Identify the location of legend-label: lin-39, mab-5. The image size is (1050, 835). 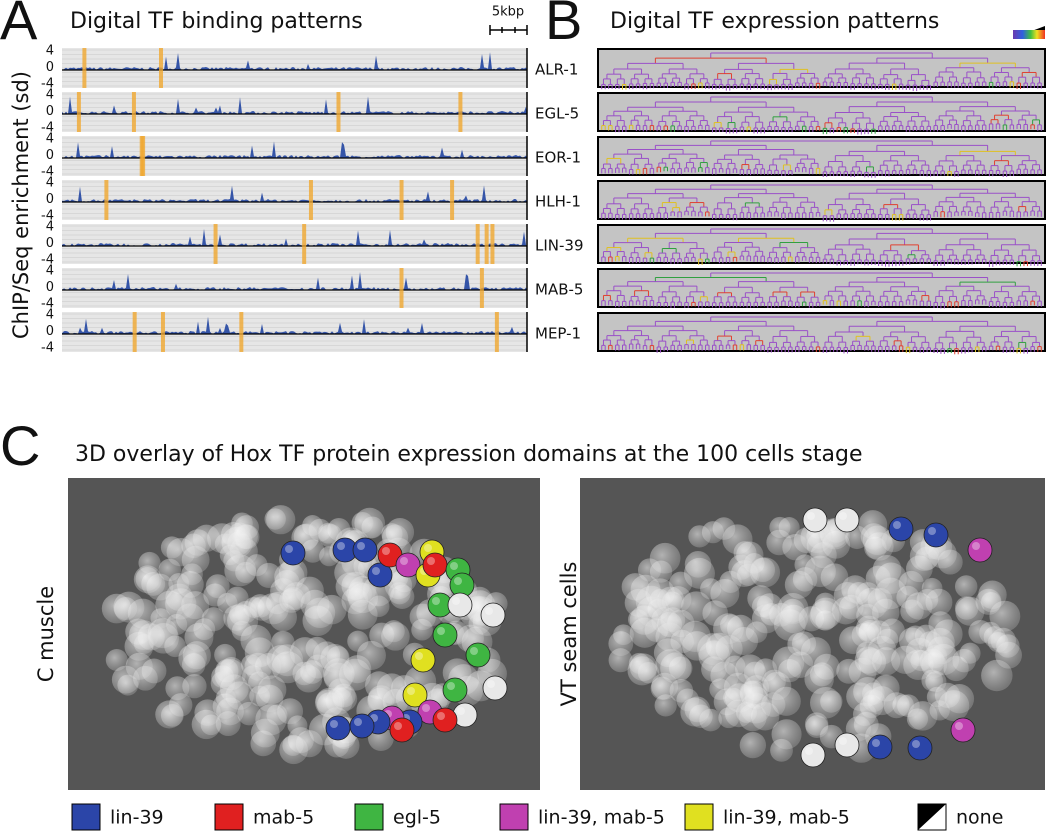
(786, 818).